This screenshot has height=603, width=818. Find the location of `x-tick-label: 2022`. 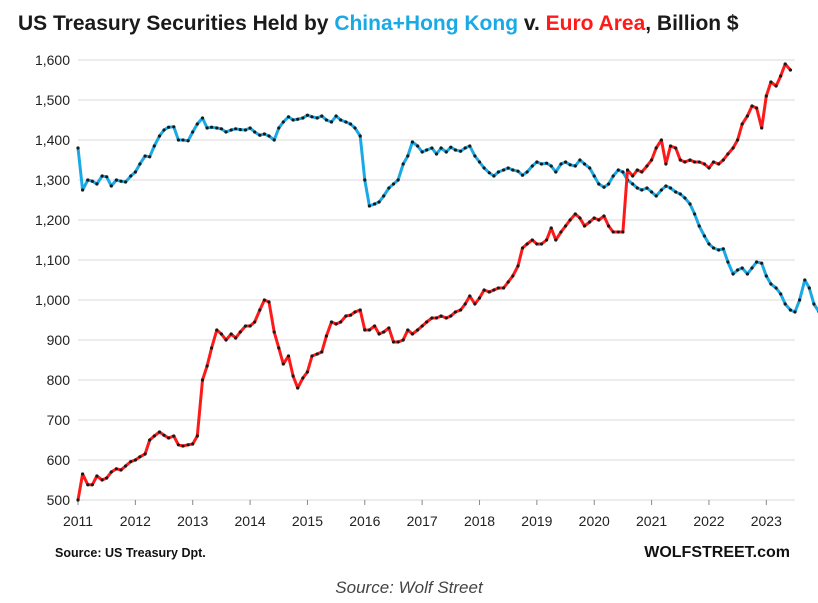

x-tick-label: 2022 is located at coordinates (708, 521).